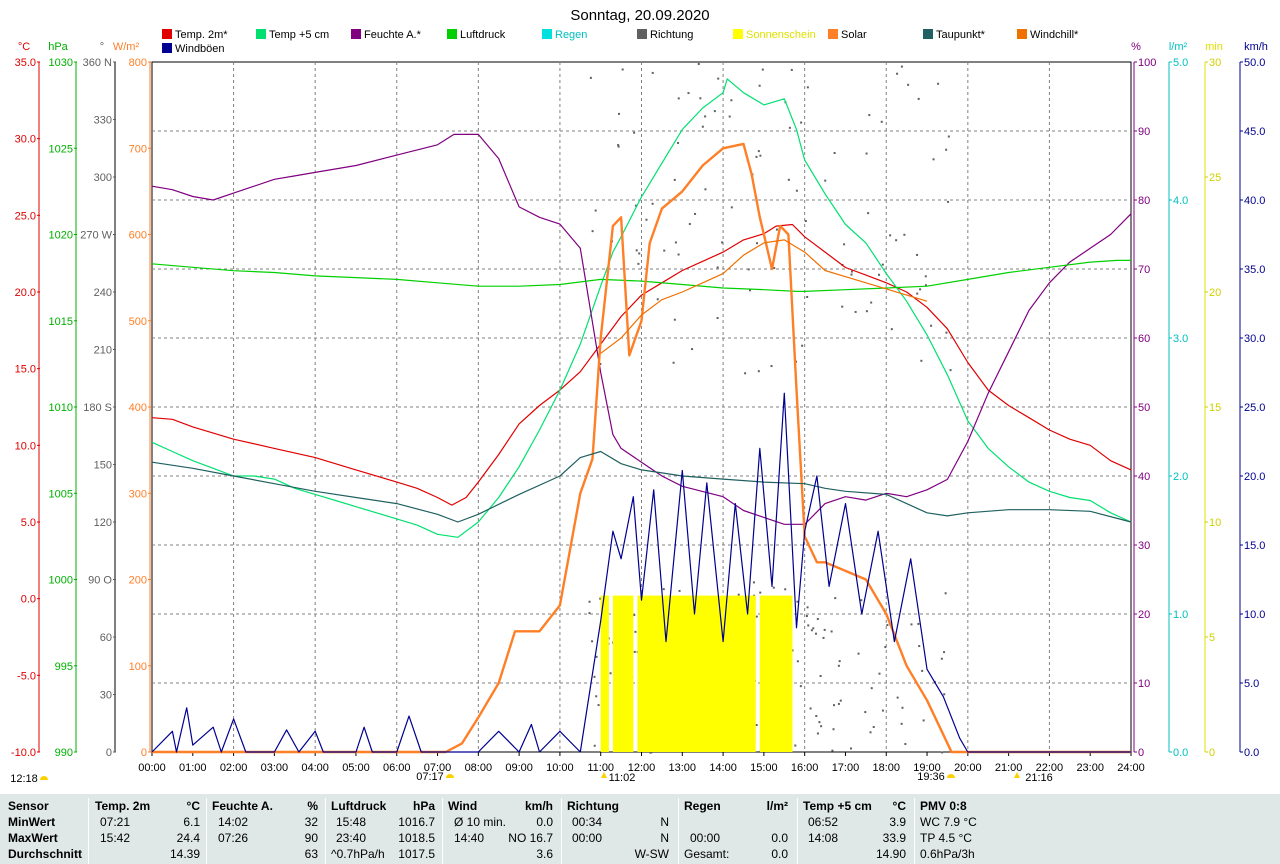 The width and height of the screenshot is (1280, 864). What do you see at coordinates (61, 408) in the screenshot?
I see `pressure-axis-tick-4: 1010` at bounding box center [61, 408].